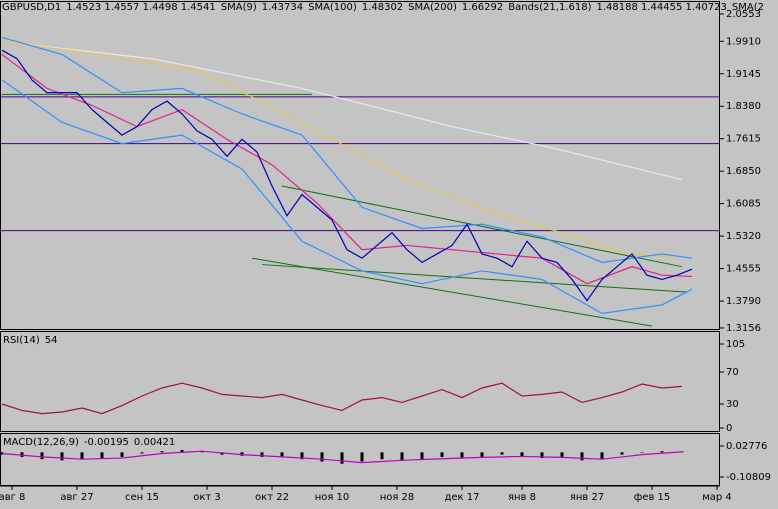 The image size is (778, 509). What do you see at coordinates (522, 497) in the screenshot?
I see `x-tick-label: янв 8` at bounding box center [522, 497].